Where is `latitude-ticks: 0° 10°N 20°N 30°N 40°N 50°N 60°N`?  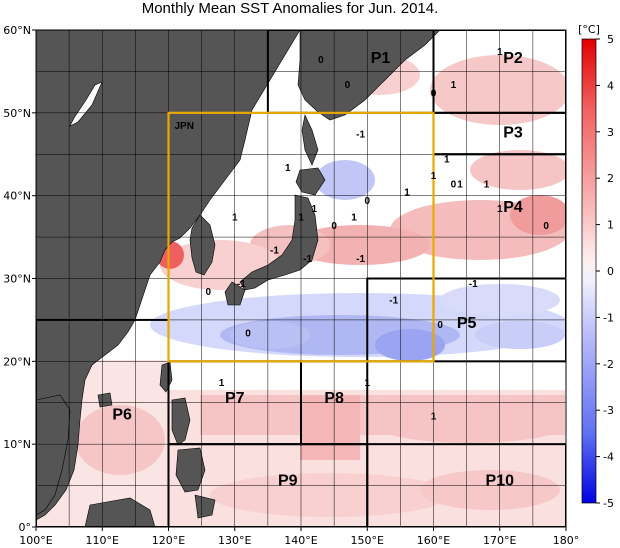
latitude-ticks: 0° 10°N 20°N 30°N 40°N 50°N 60°N is located at coordinates (19, 279).